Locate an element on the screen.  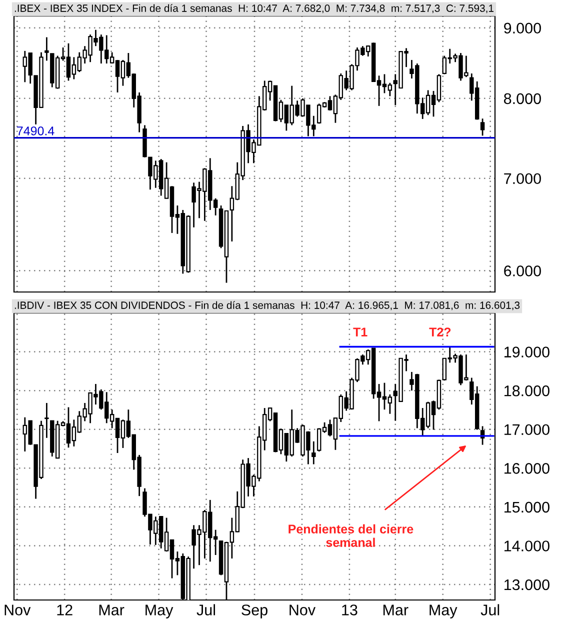
y-tick-label: 16.000 is located at coordinates (527, 468).